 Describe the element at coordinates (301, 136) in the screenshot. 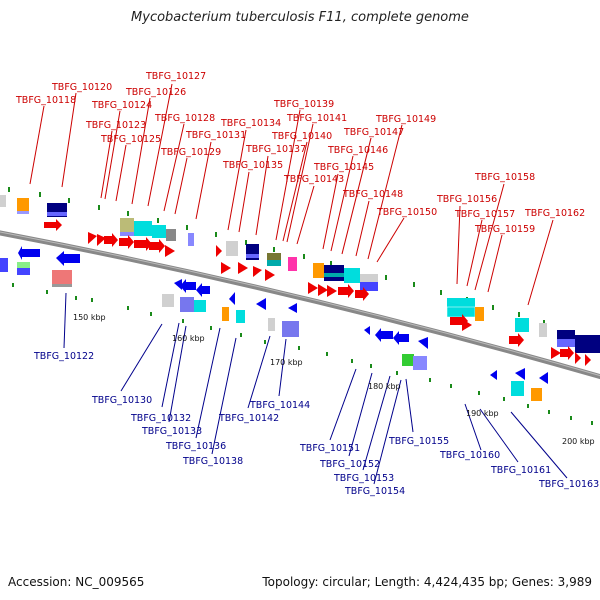

I see `gene-label: TBFG_10140` at that location.